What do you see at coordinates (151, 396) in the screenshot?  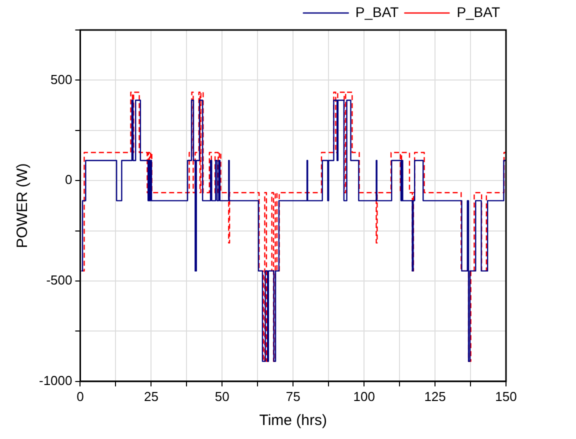 I see `x-tick-label: 25` at bounding box center [151, 396].